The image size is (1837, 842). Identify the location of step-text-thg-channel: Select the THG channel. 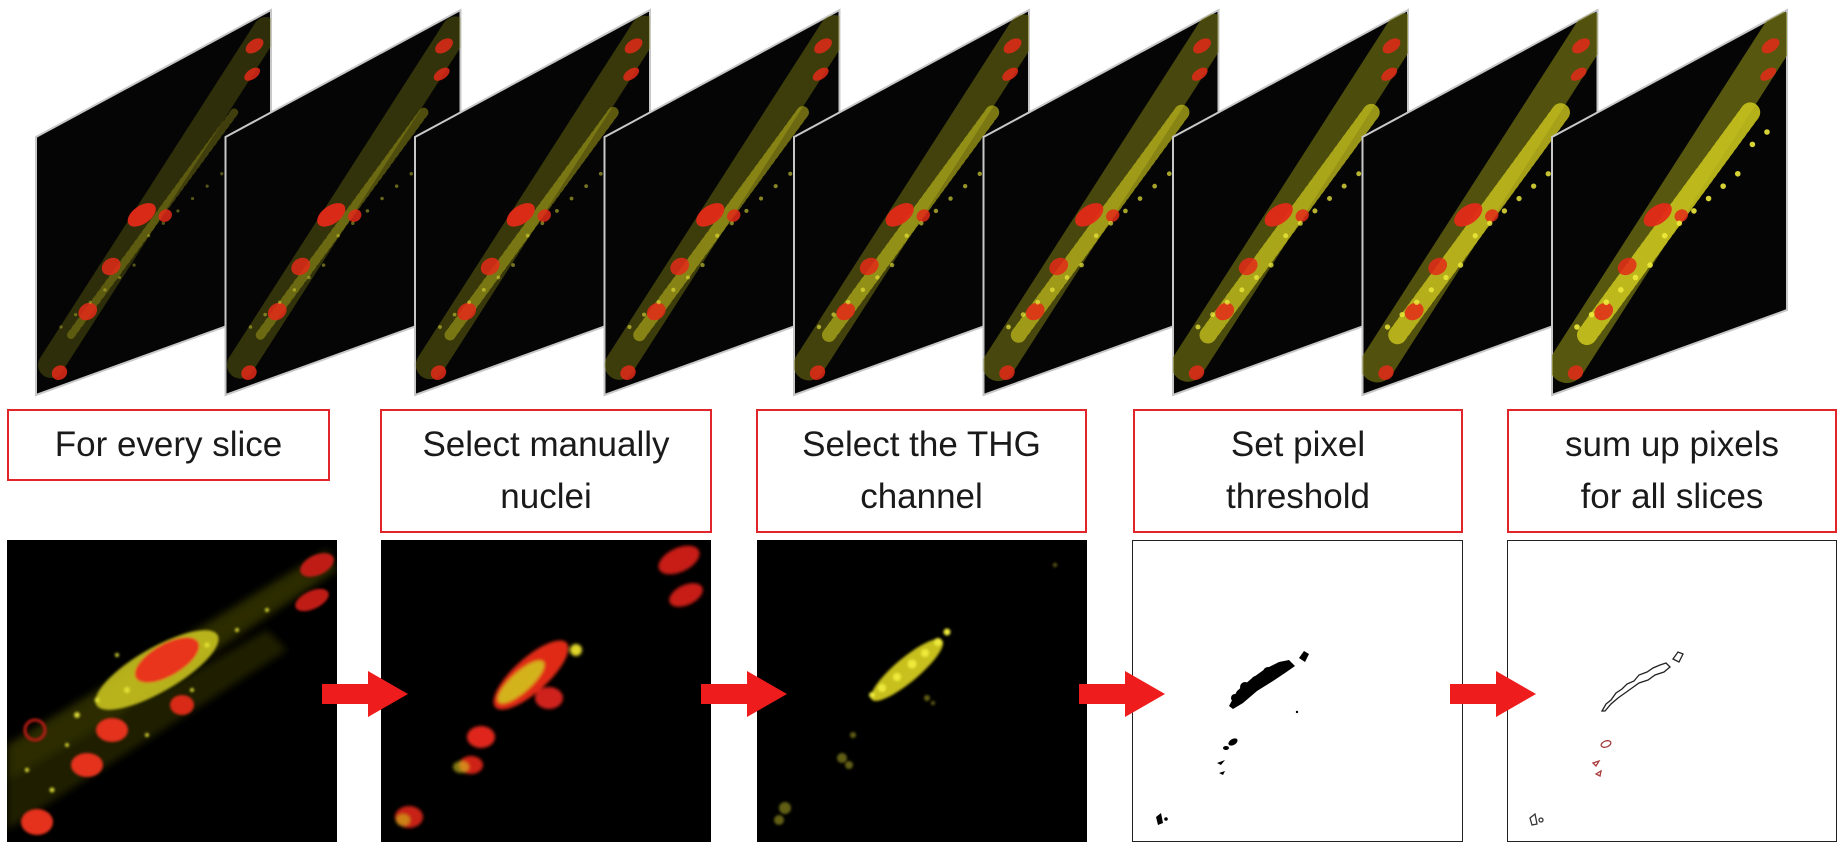
(921, 470).